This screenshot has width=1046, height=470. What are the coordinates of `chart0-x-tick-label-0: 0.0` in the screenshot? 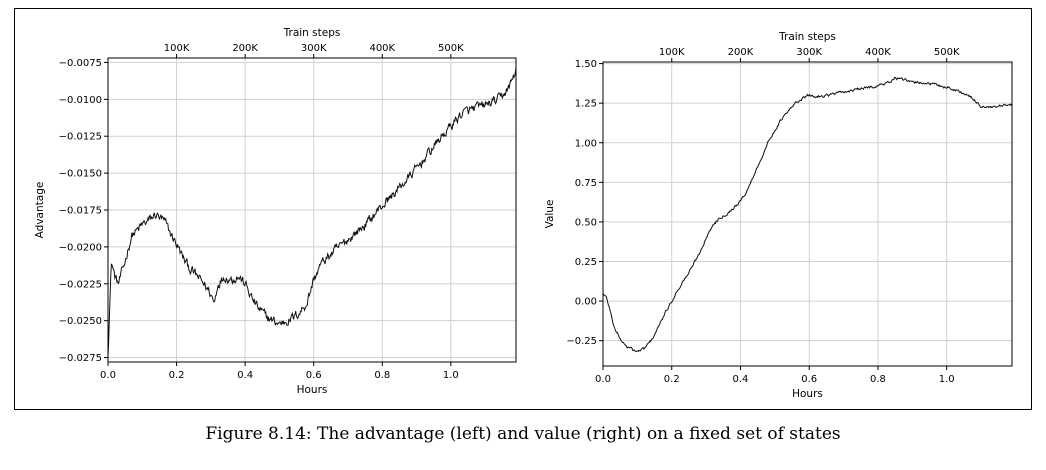 It's located at (108, 375).